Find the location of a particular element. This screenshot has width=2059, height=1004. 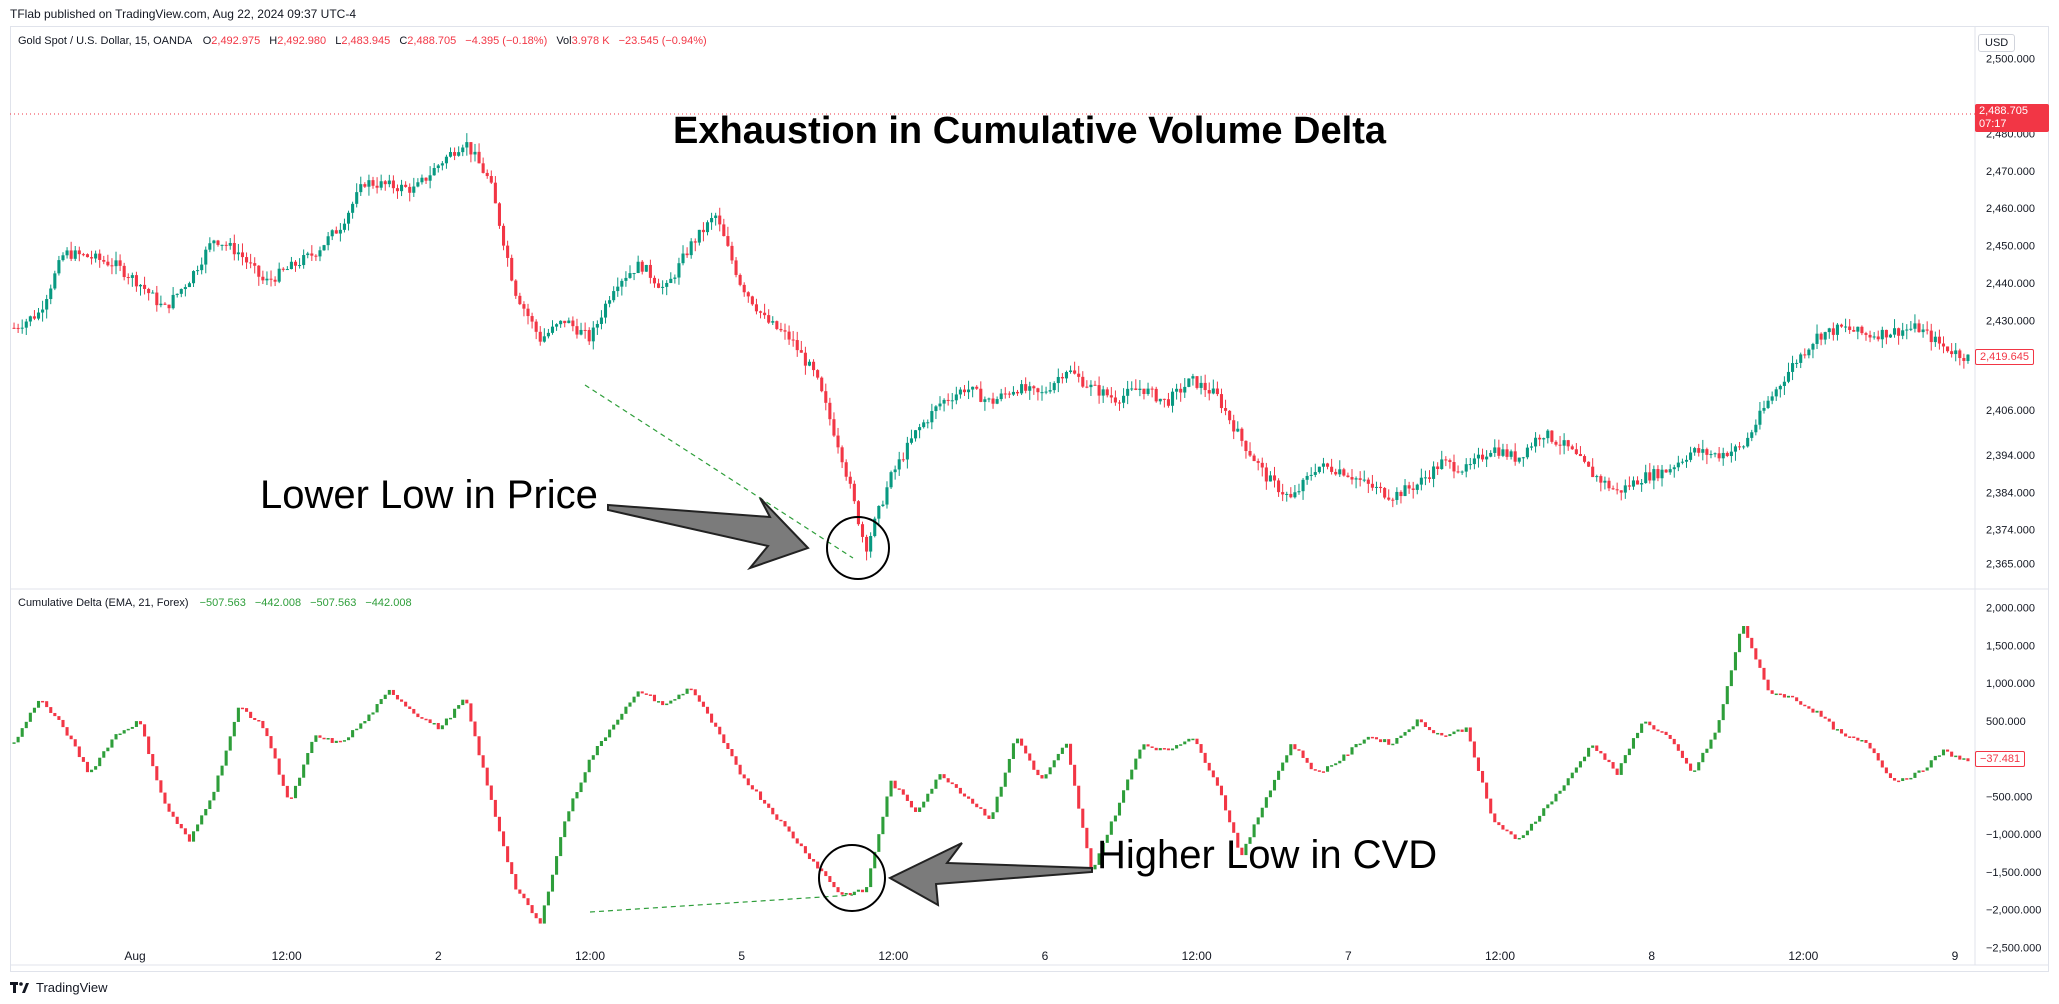

price-y-tick: 2,365.000 is located at coordinates (2010, 564).